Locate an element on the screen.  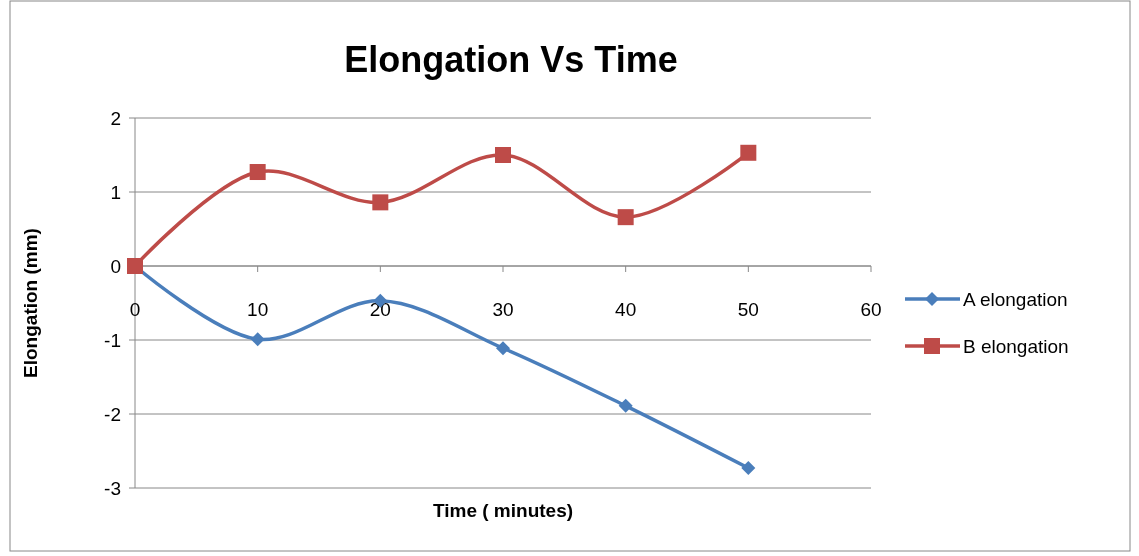
legend-label: A elongation is located at coordinates (1015, 299).